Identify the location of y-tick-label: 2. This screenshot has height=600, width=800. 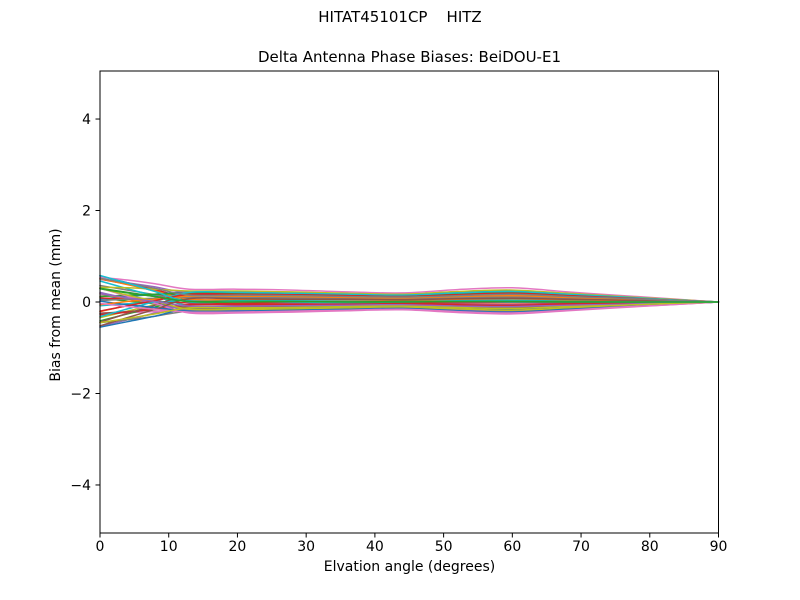
(86, 212).